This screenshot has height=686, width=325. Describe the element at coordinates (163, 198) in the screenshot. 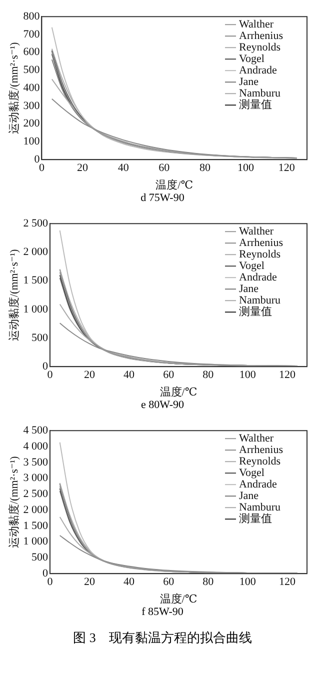

I see `text: d 75W-90` at that location.